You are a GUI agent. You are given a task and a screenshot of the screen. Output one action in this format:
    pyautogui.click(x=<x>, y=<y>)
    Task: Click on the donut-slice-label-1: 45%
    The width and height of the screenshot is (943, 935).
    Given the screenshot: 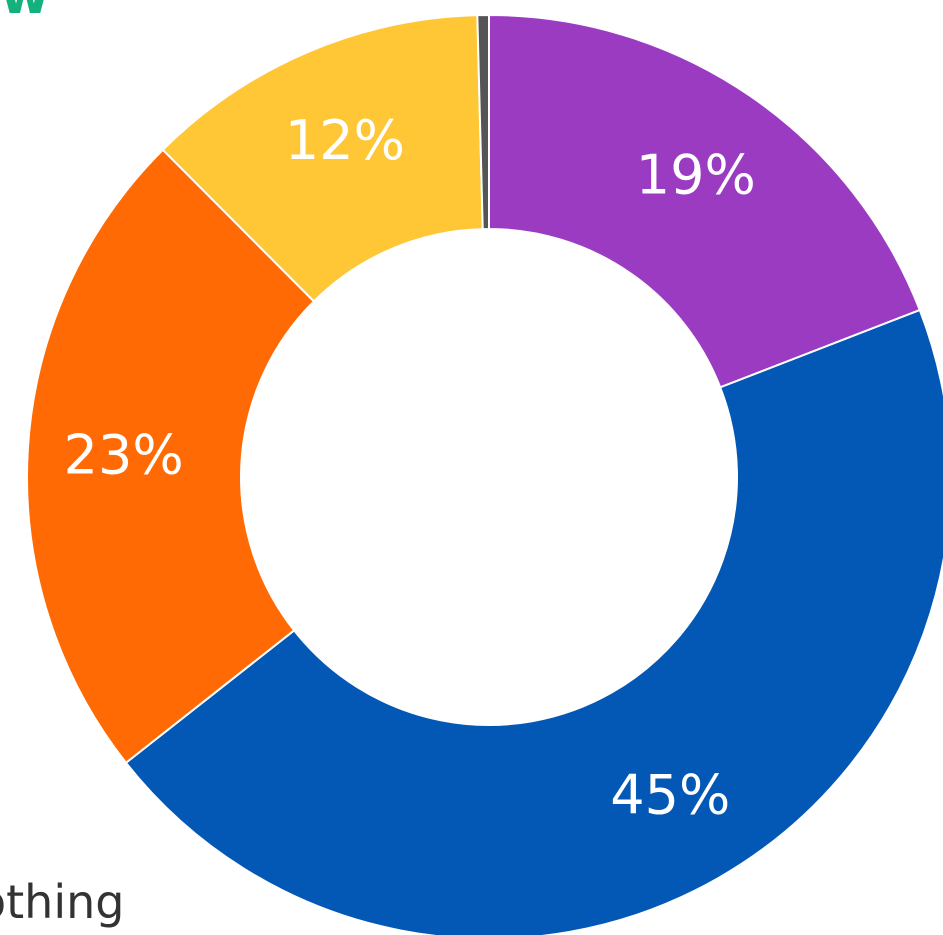 What is the action you would take?
    pyautogui.click(x=670, y=794)
    